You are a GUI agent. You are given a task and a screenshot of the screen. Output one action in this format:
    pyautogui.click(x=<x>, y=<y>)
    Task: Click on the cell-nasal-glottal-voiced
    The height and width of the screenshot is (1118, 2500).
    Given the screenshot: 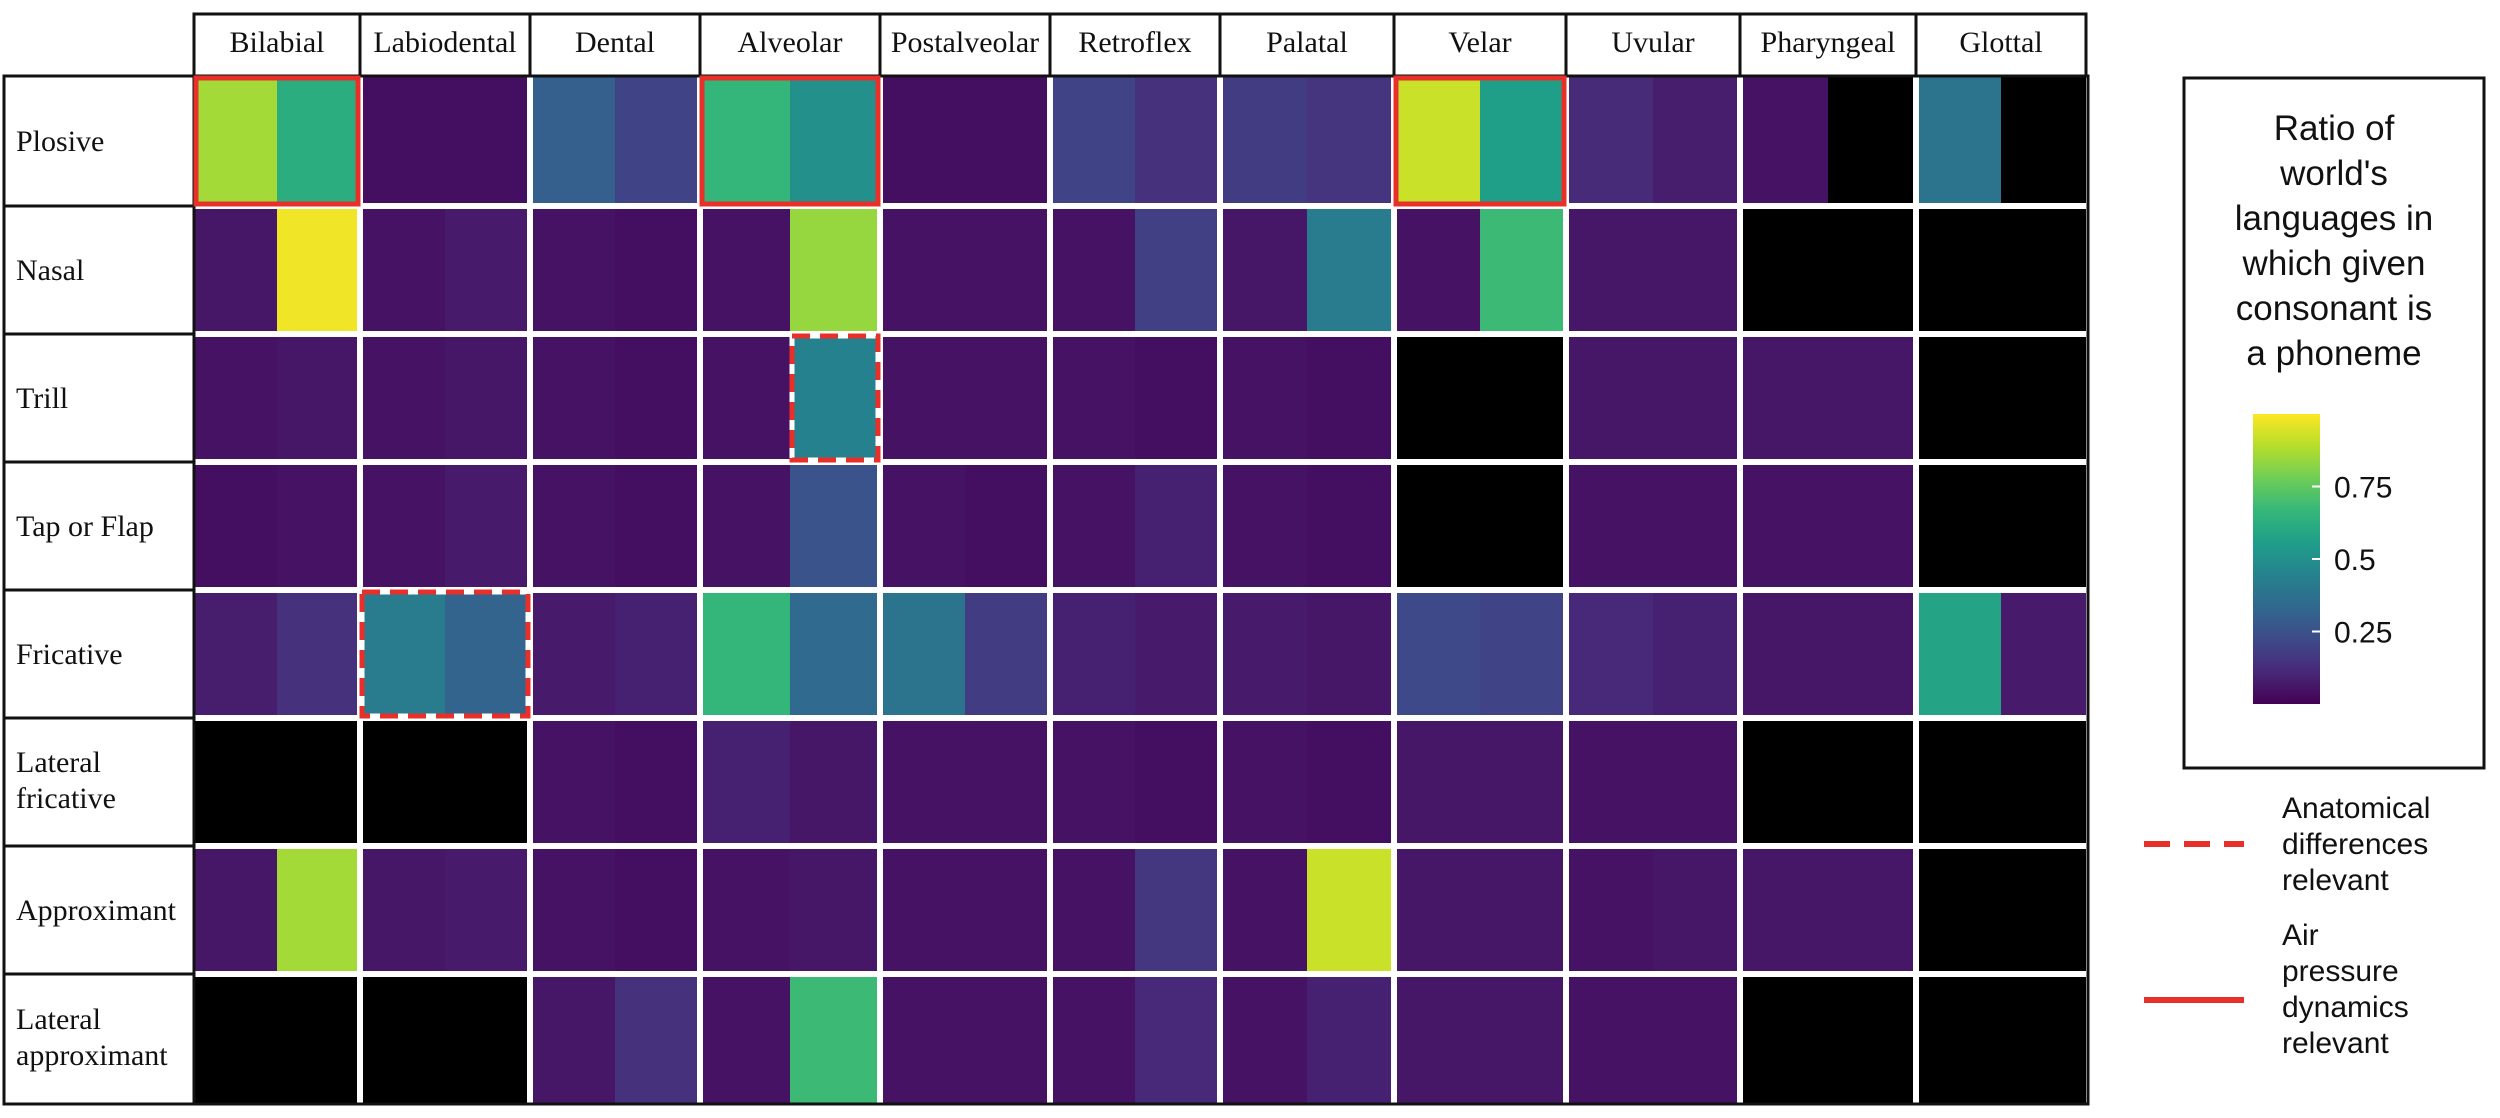 What is the action you would take?
    pyautogui.click(x=2043, y=270)
    